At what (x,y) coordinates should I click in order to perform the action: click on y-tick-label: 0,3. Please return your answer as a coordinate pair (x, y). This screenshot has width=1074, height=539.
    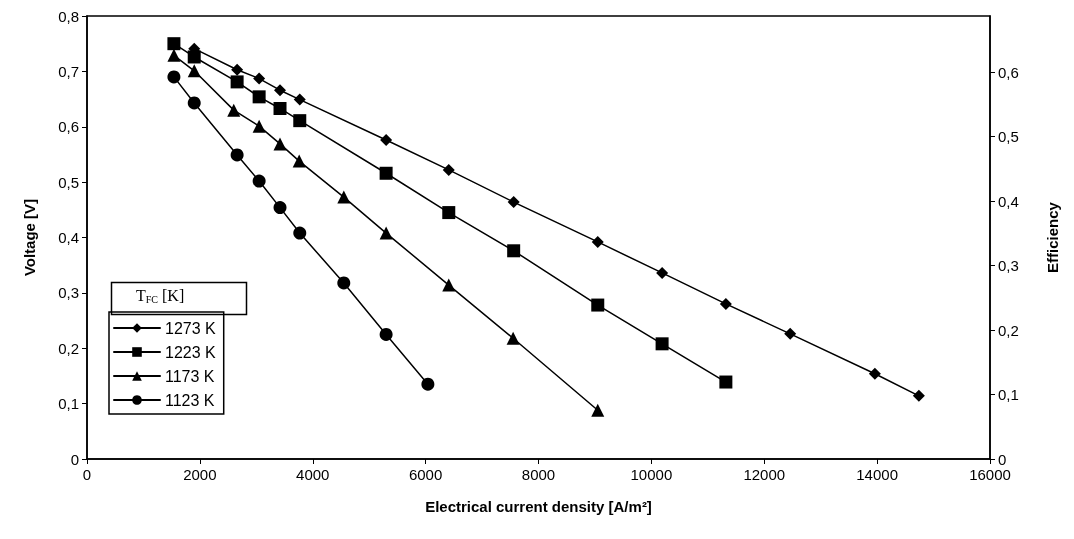
    Looking at the image, I should click on (68, 293).